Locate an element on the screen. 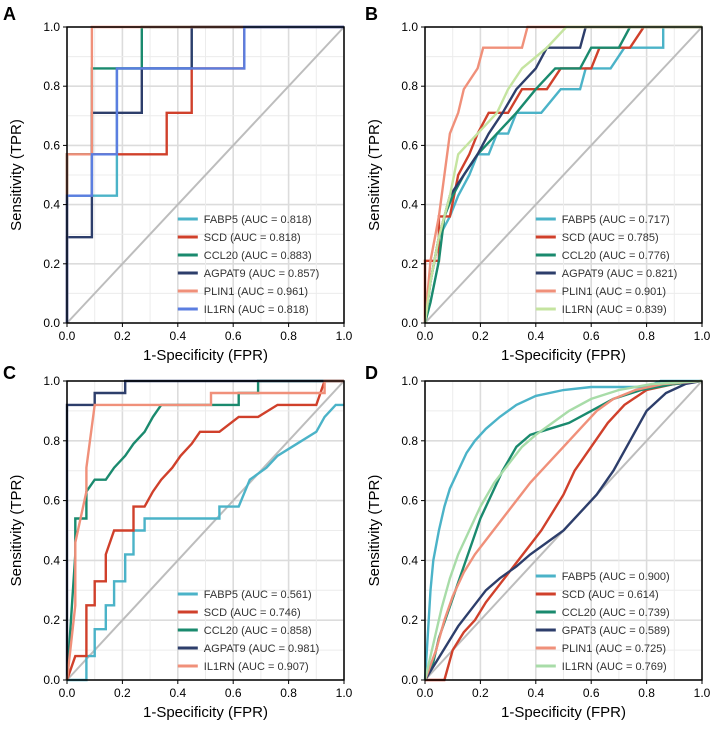 This screenshot has width=720, height=732. panel-d-x-tick-label: 0.6 is located at coordinates (591, 693).